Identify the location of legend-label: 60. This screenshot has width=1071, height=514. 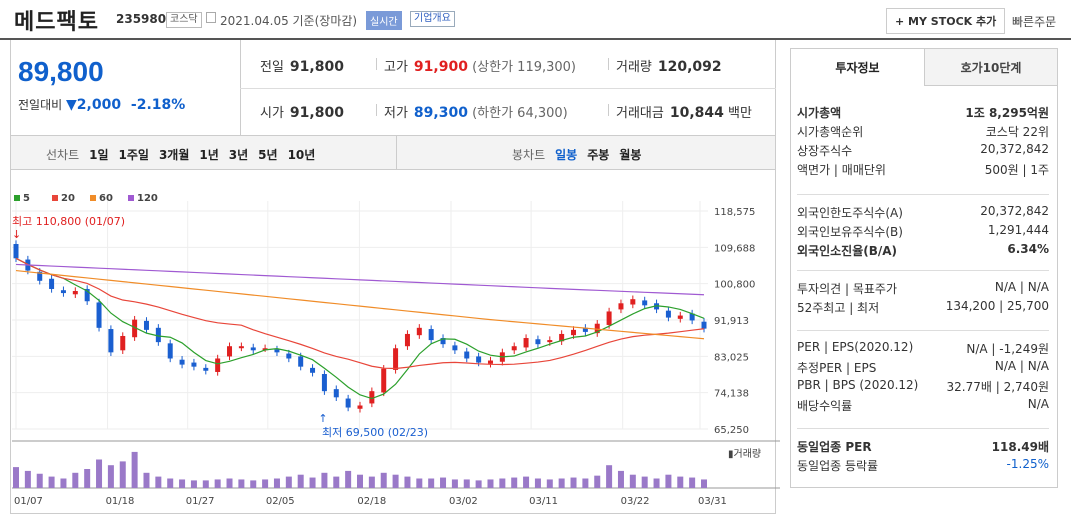
(106, 198).